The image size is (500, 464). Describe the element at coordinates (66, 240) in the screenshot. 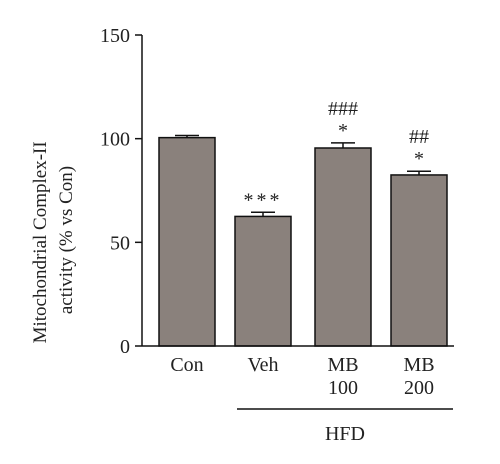

I see `y-axis-label-line2: activity (% vs Con)` at that location.